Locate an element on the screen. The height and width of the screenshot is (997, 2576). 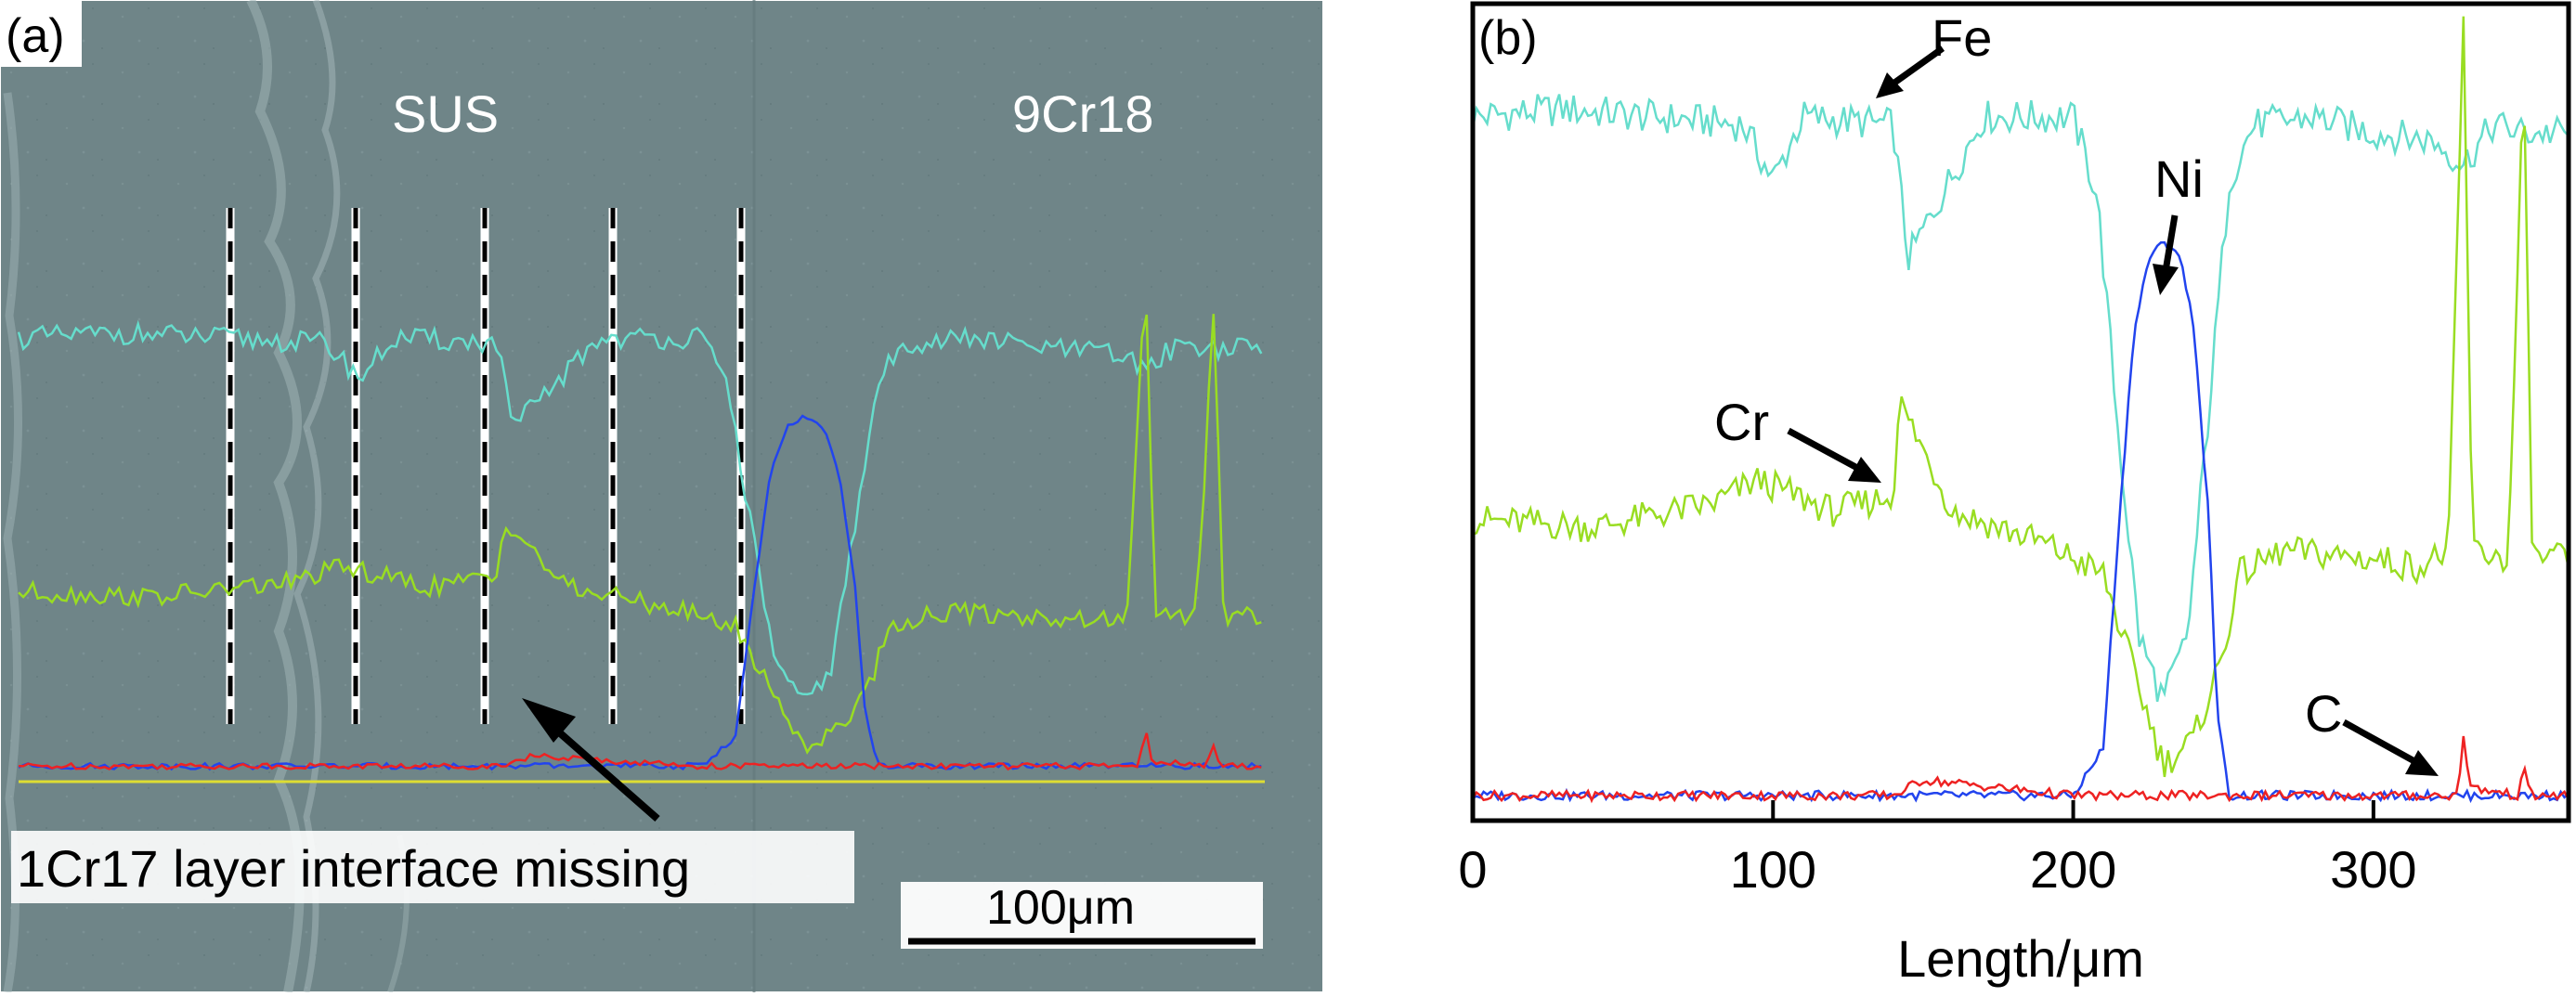
x-tick-label: 0 is located at coordinates (1472, 870).